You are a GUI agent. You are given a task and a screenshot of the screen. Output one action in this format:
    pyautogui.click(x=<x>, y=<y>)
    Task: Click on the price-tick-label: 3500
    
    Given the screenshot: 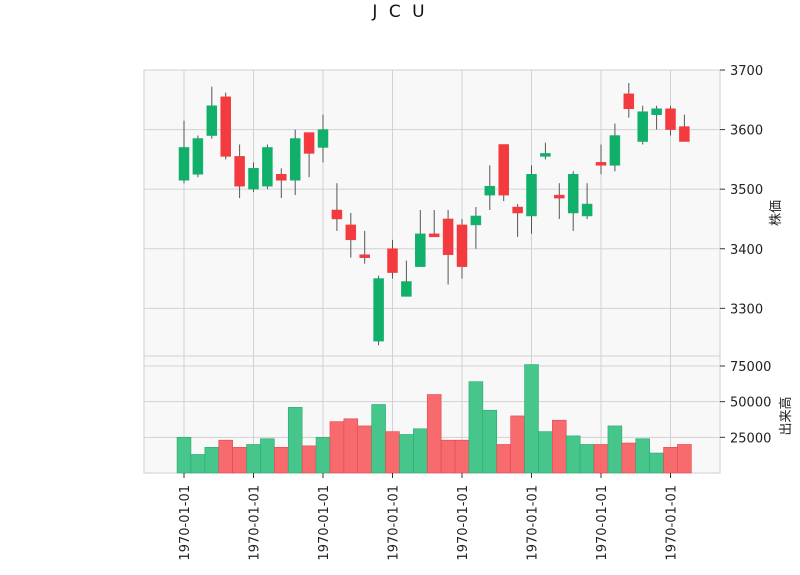 What is the action you would take?
    pyautogui.click(x=746, y=190)
    